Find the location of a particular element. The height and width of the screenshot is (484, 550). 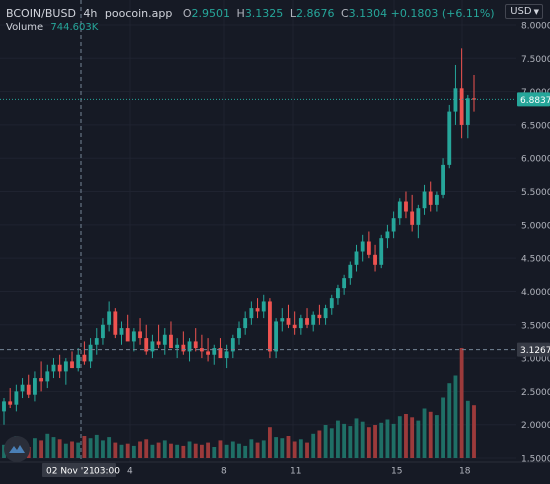

price-axis-label: 1.5000 is located at coordinates (535, 460).